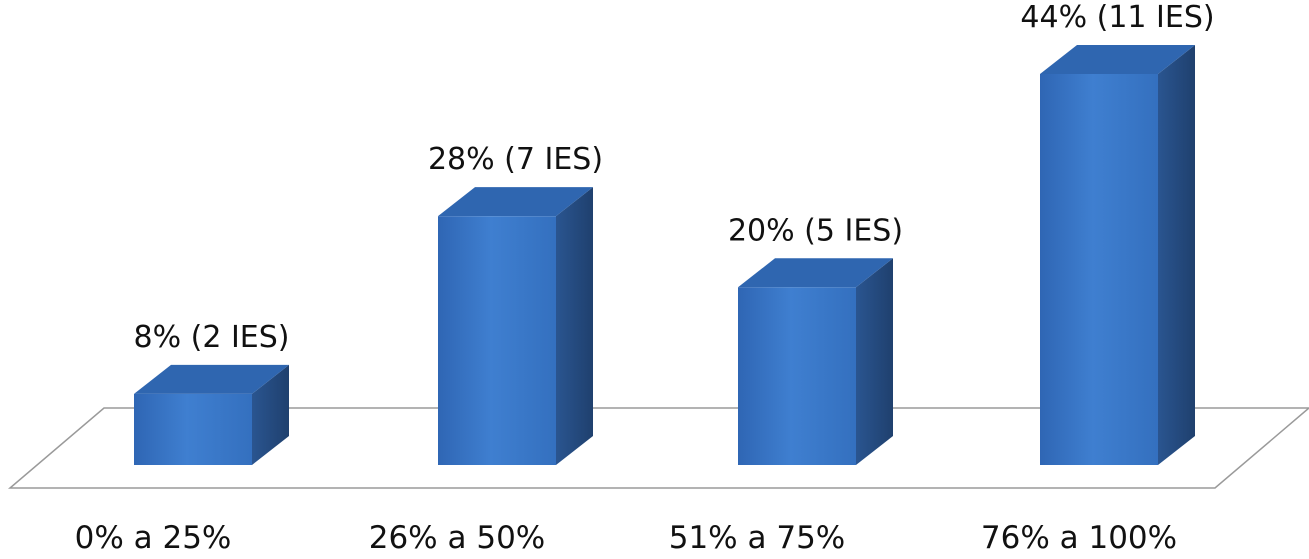 The width and height of the screenshot is (1309, 559). What do you see at coordinates (515, 159) in the screenshot?
I see `data-label: 28% (7 IES)` at bounding box center [515, 159].